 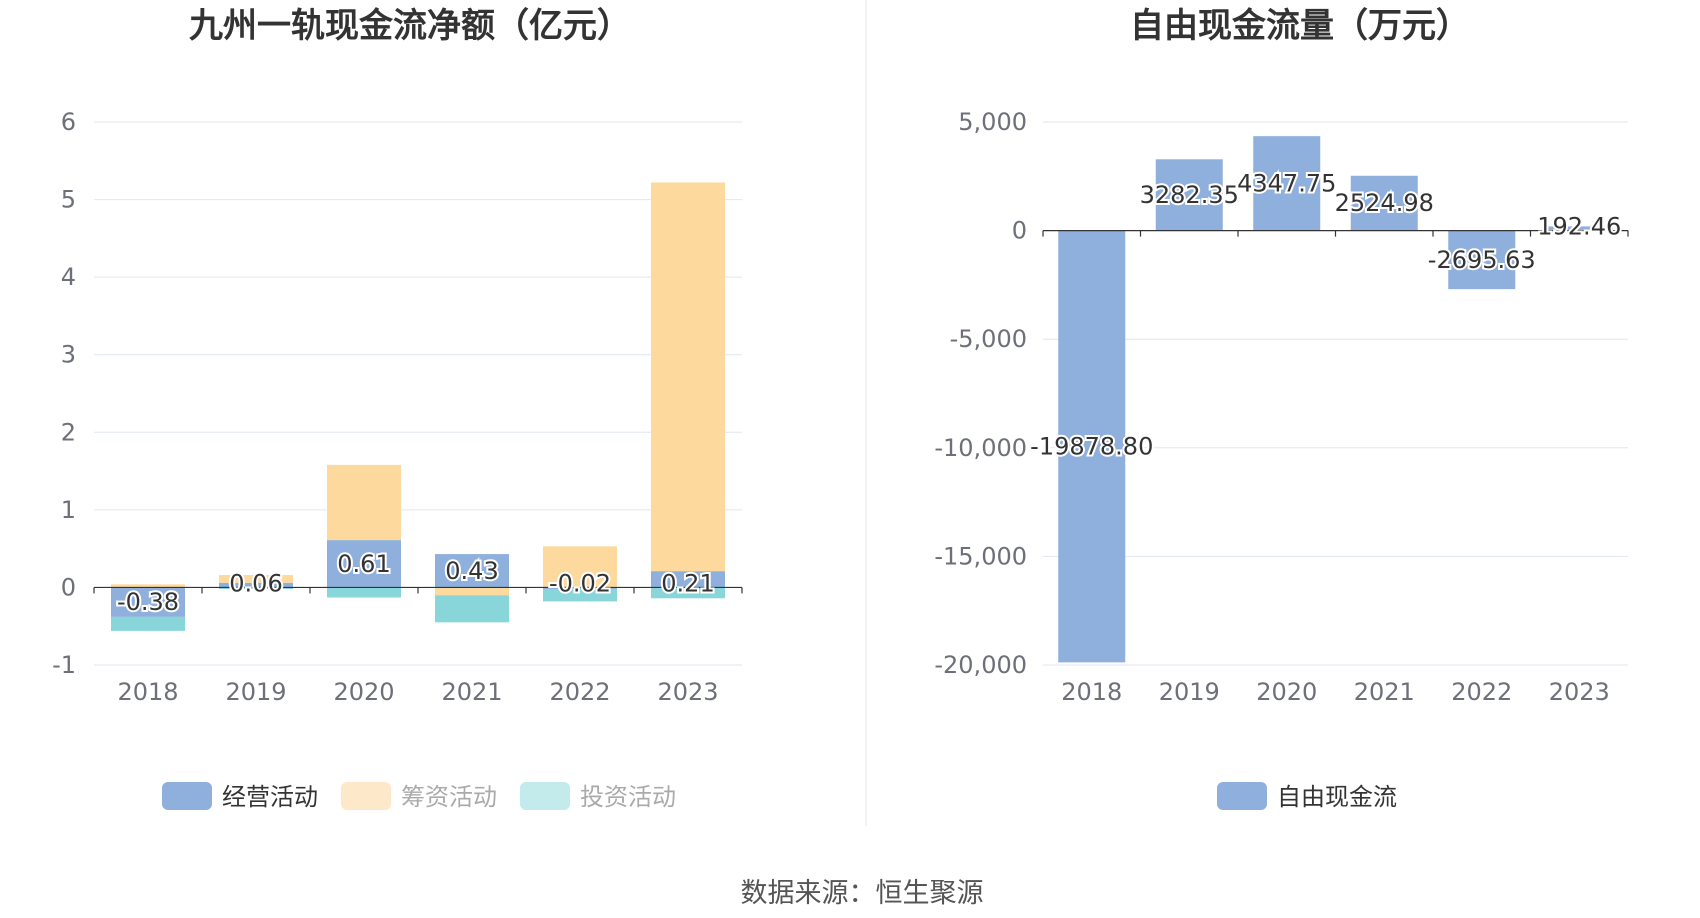 I want to click on chart1-y-tick-label: 4, so click(x=68, y=277).